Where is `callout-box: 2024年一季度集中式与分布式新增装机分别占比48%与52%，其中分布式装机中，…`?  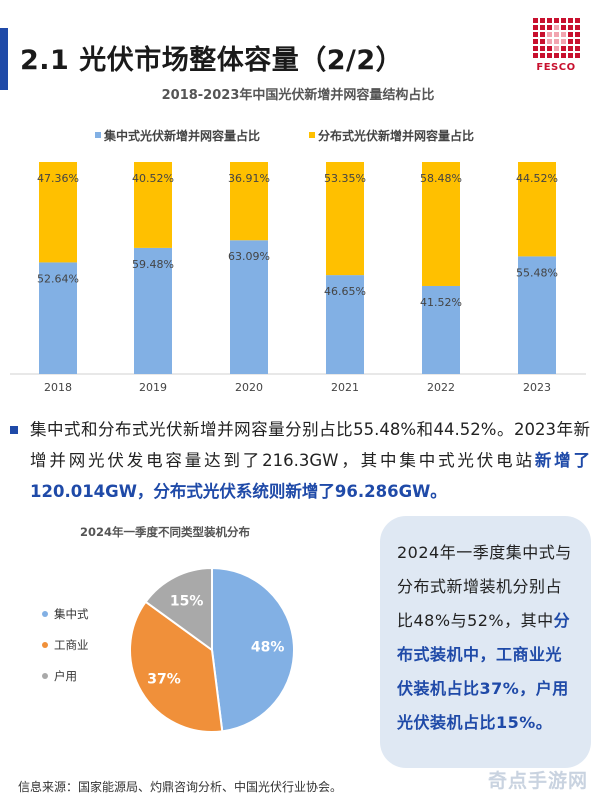 callout-box: 2024年一季度集中式与分布式新增装机分别占比48%与52%，其中分布式装机中，… is located at coordinates (485, 642).